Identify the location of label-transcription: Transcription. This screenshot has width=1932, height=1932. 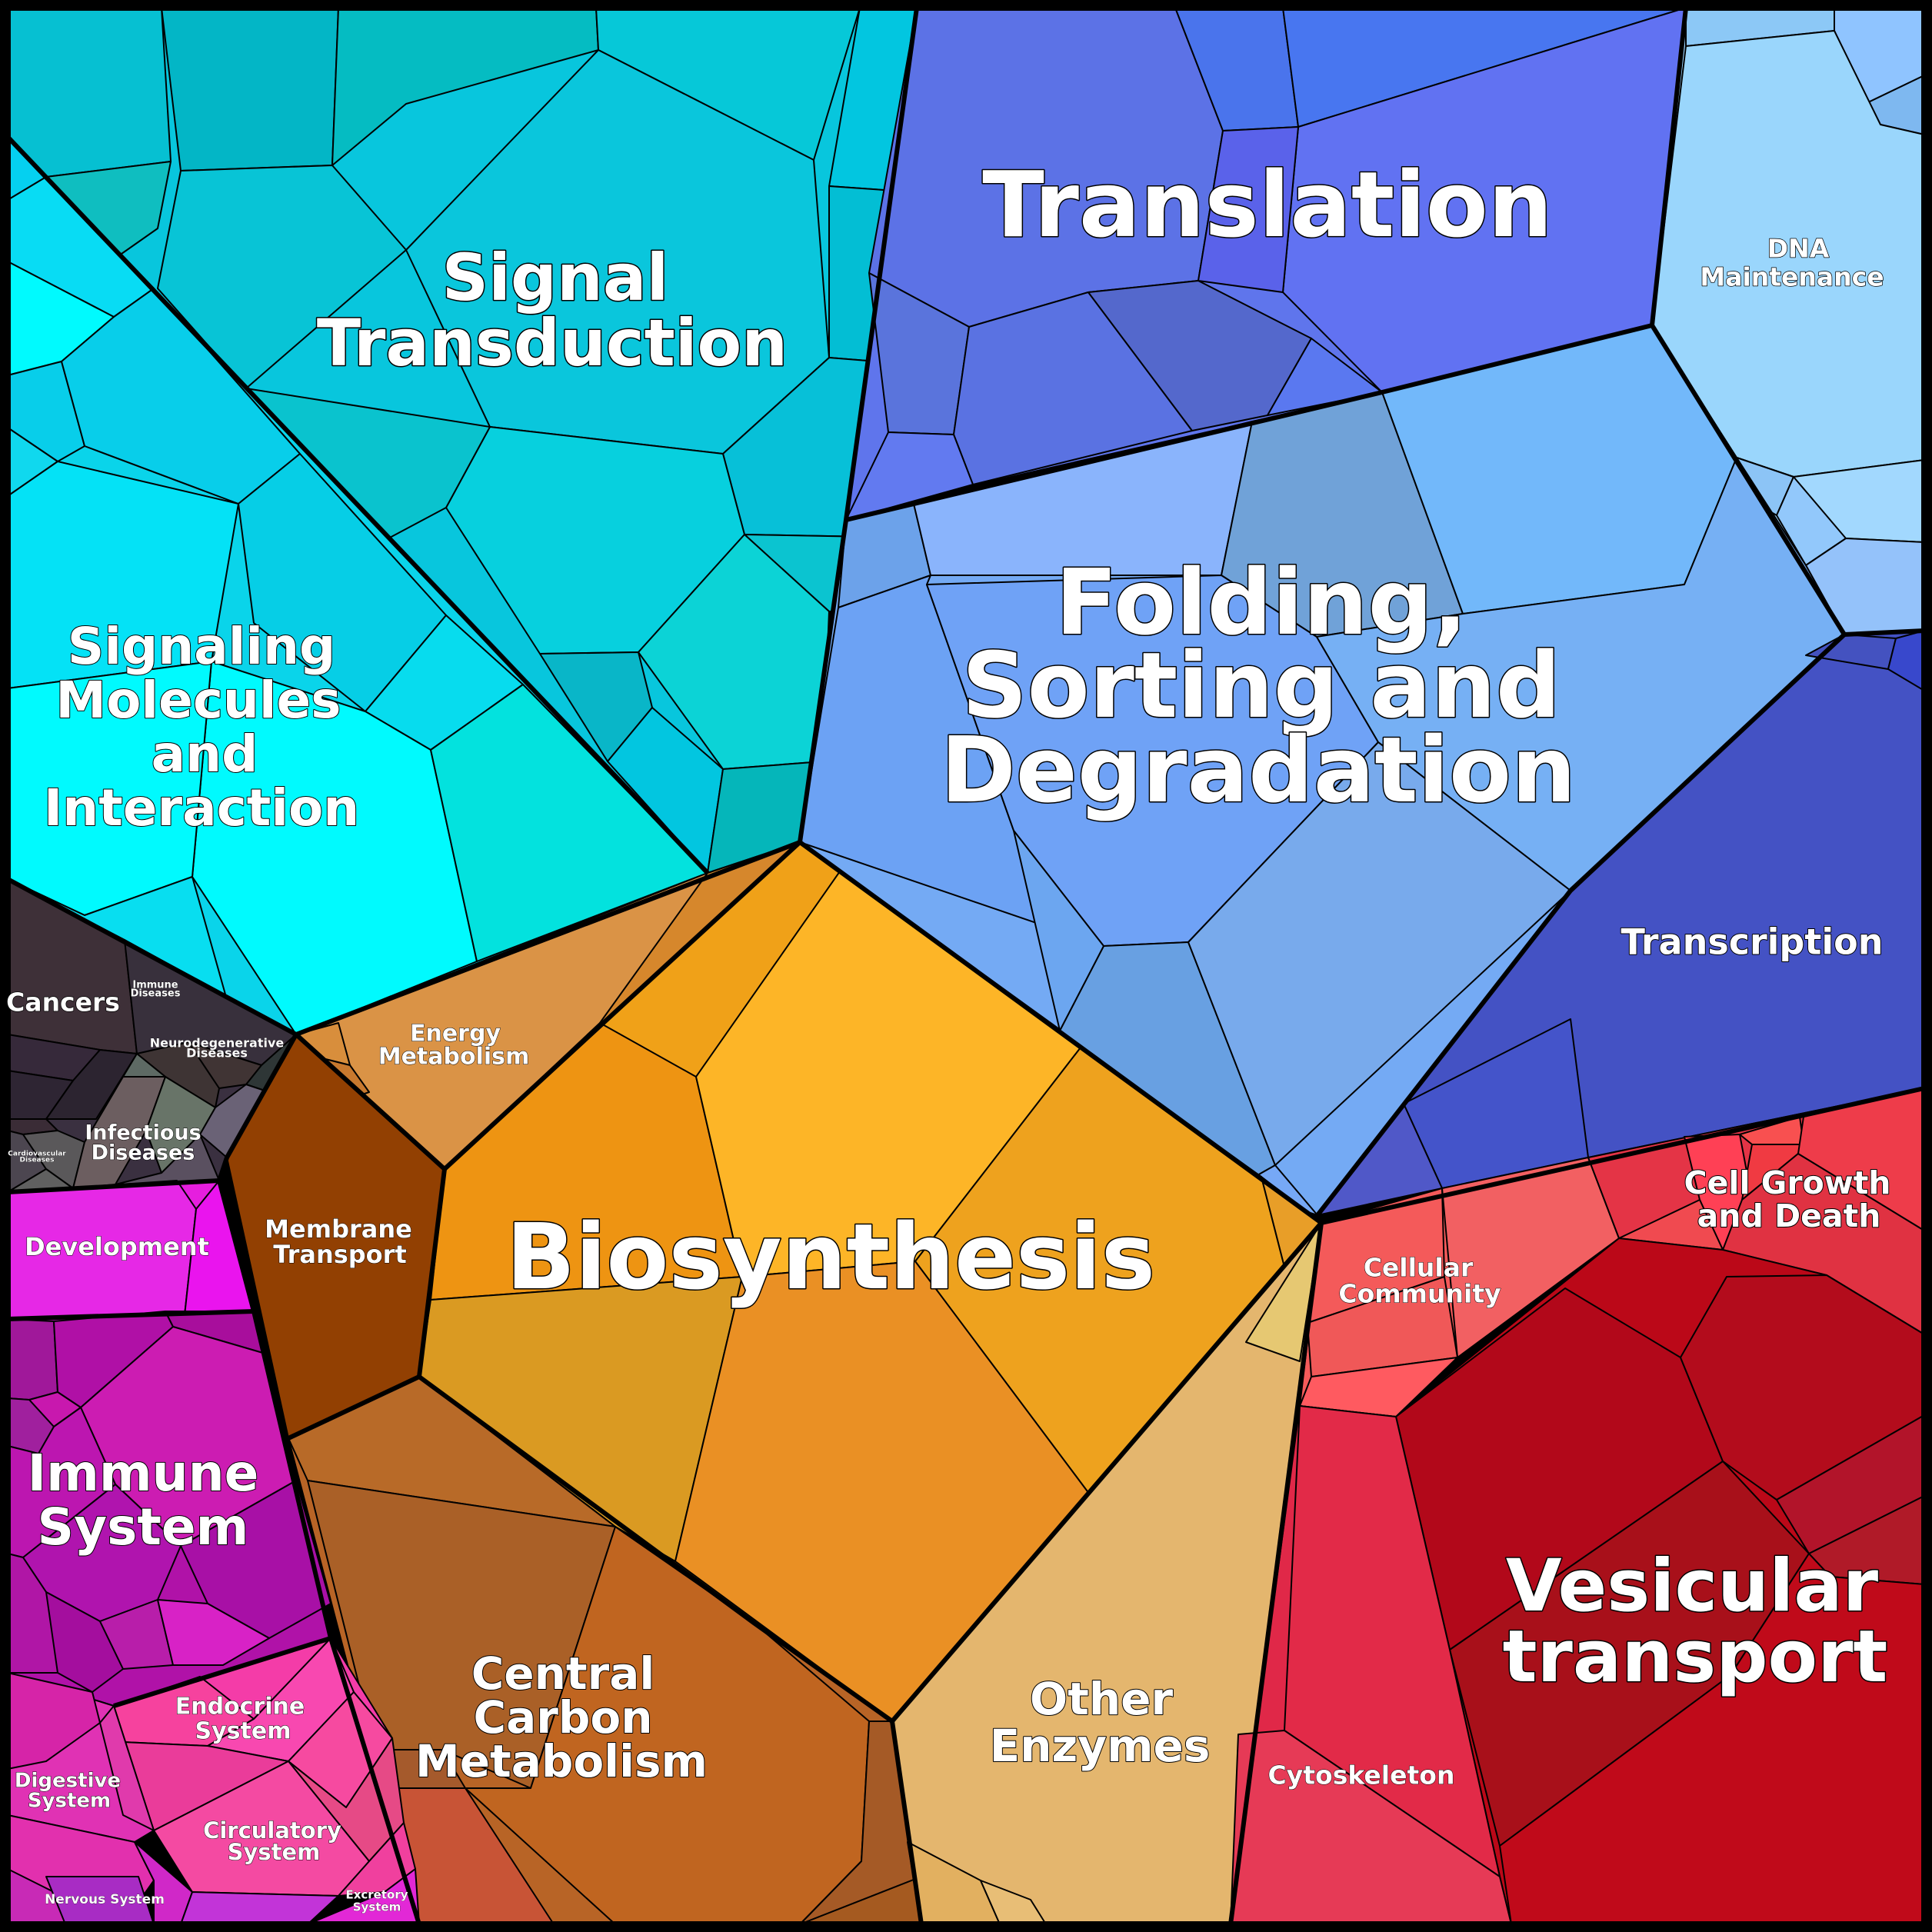
(1752, 942).